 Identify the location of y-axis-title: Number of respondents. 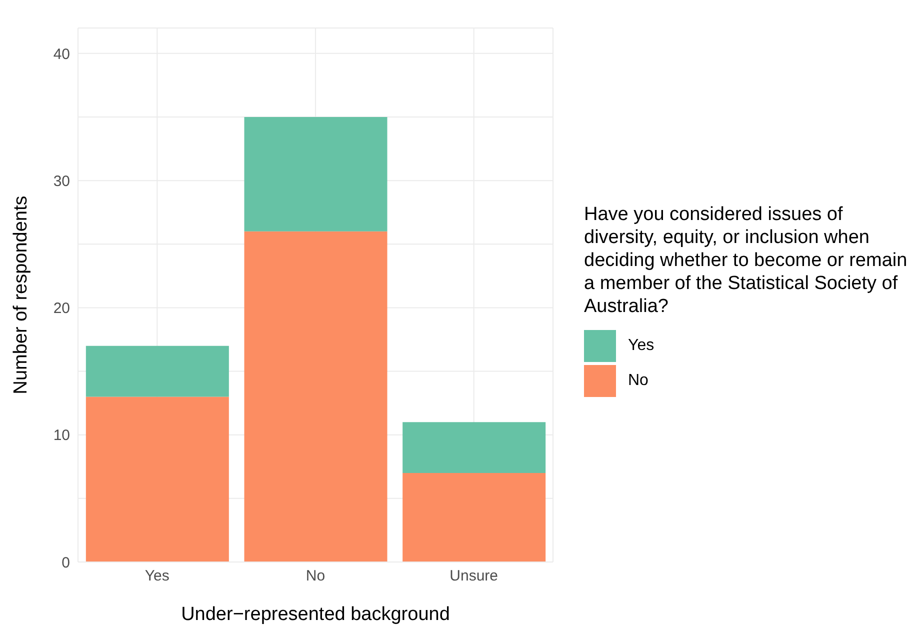
(21, 295).